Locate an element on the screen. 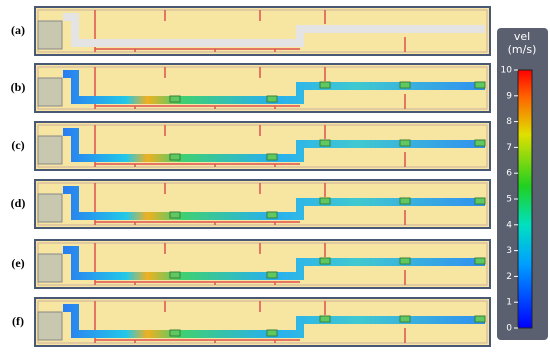 The height and width of the screenshot is (360, 550). panel-label: (d) is located at coordinates (18, 203).